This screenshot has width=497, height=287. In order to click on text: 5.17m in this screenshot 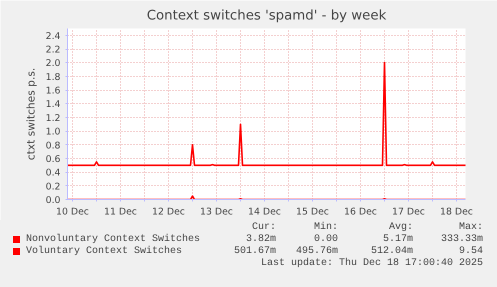, I will do `click(397, 240)`.